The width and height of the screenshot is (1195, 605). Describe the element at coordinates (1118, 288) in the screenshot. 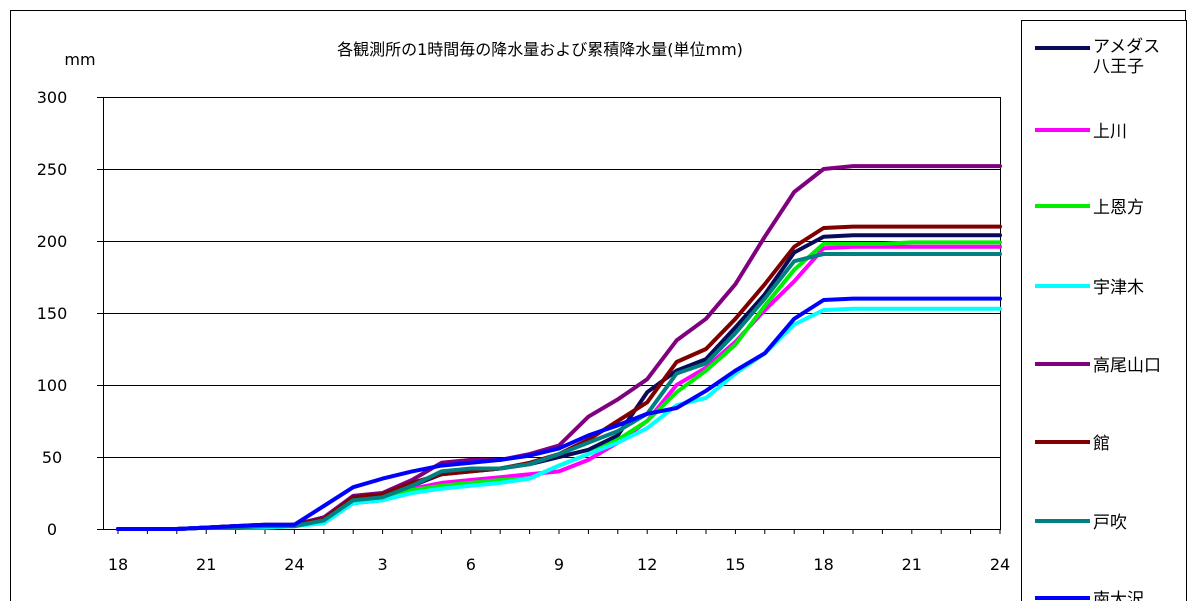

I see `legend-label-3: 宇津木` at that location.